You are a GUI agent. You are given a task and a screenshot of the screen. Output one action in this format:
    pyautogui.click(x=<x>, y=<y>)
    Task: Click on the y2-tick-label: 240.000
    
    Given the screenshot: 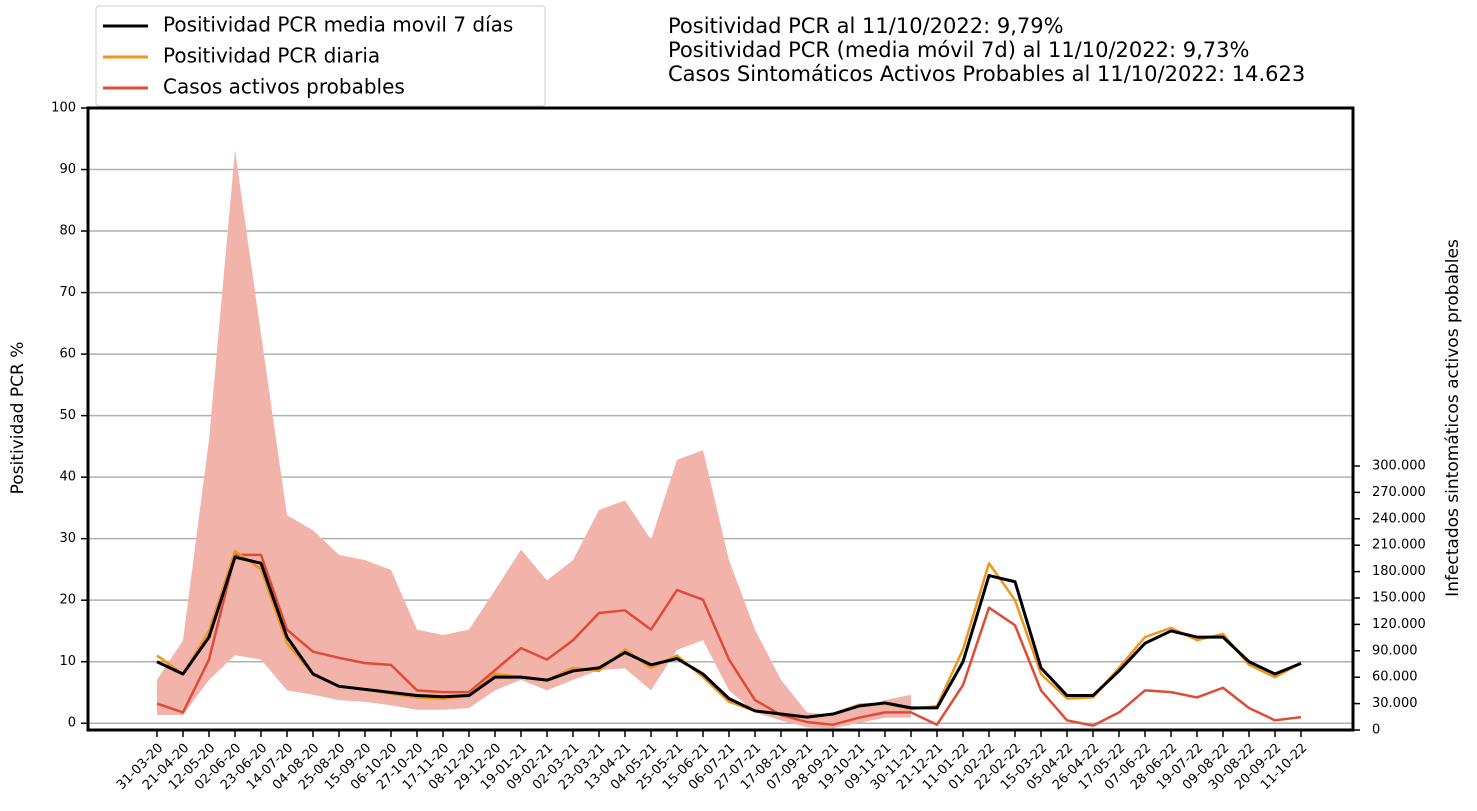 What is the action you would take?
    pyautogui.click(x=1399, y=518)
    